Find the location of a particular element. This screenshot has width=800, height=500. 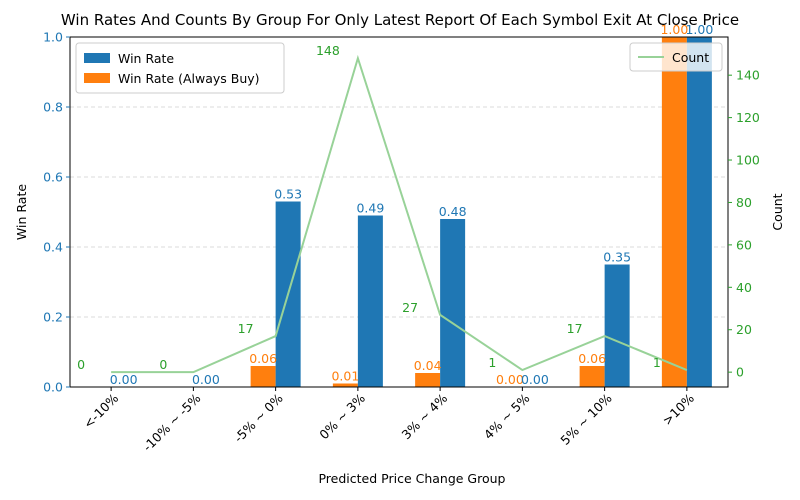

legend-right: Count is located at coordinates (676, 57).